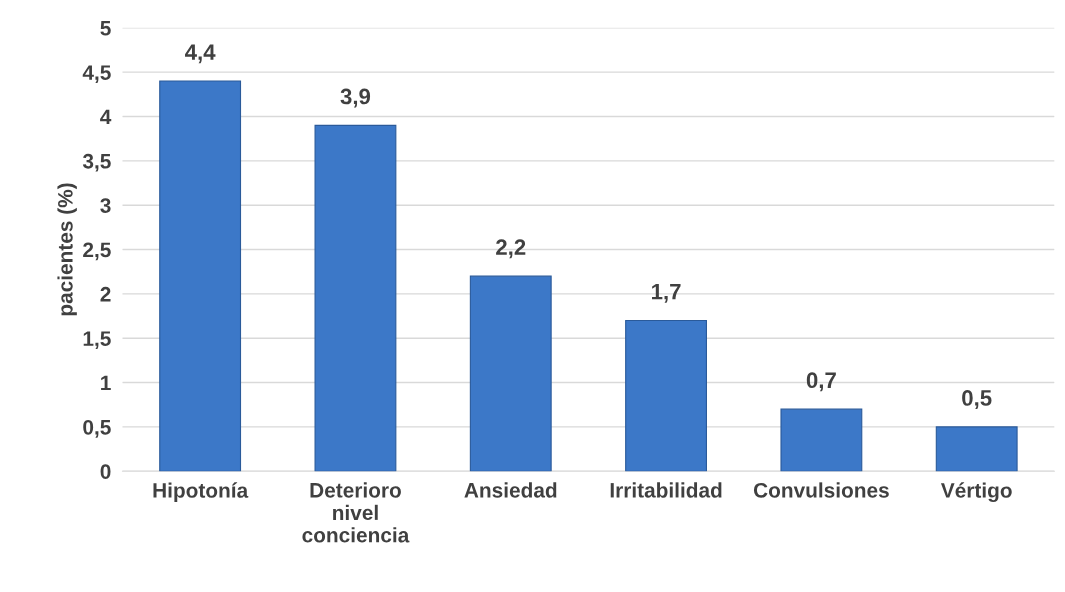 This screenshot has height=592, width=1065. What do you see at coordinates (666, 293) in the screenshot?
I see `data-label: 1,7` at bounding box center [666, 293].